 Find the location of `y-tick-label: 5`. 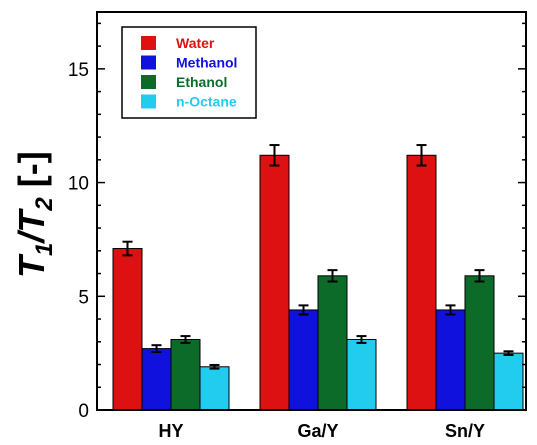

y-tick-label: 5 is located at coordinates (83, 297).